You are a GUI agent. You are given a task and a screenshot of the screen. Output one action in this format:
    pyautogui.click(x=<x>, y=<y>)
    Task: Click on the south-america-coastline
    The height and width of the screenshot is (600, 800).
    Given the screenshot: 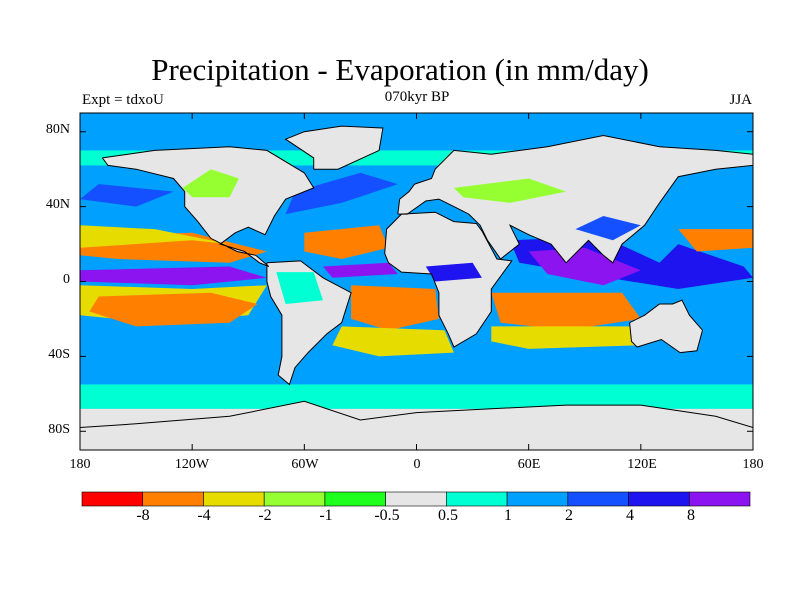 What is the action you would take?
    pyautogui.click(x=309, y=323)
    